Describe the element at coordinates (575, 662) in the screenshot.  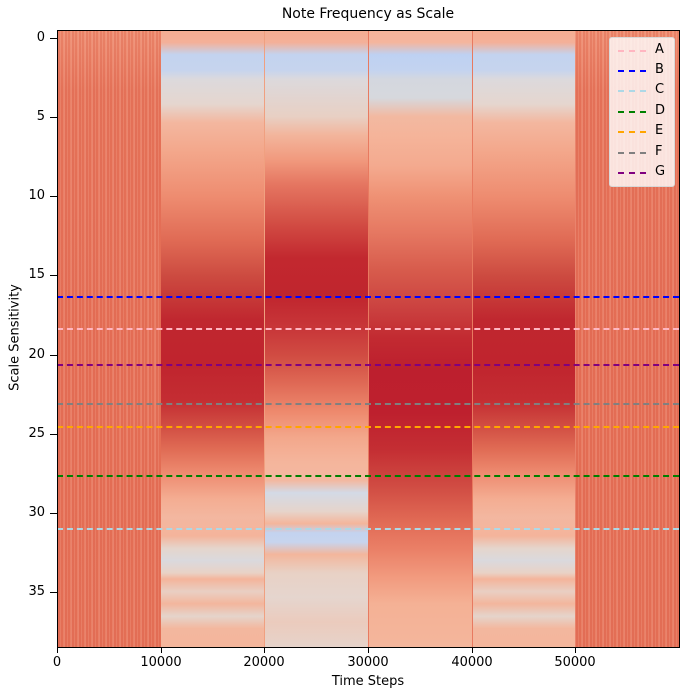
I see `x-tick-label: 50000` at that location.